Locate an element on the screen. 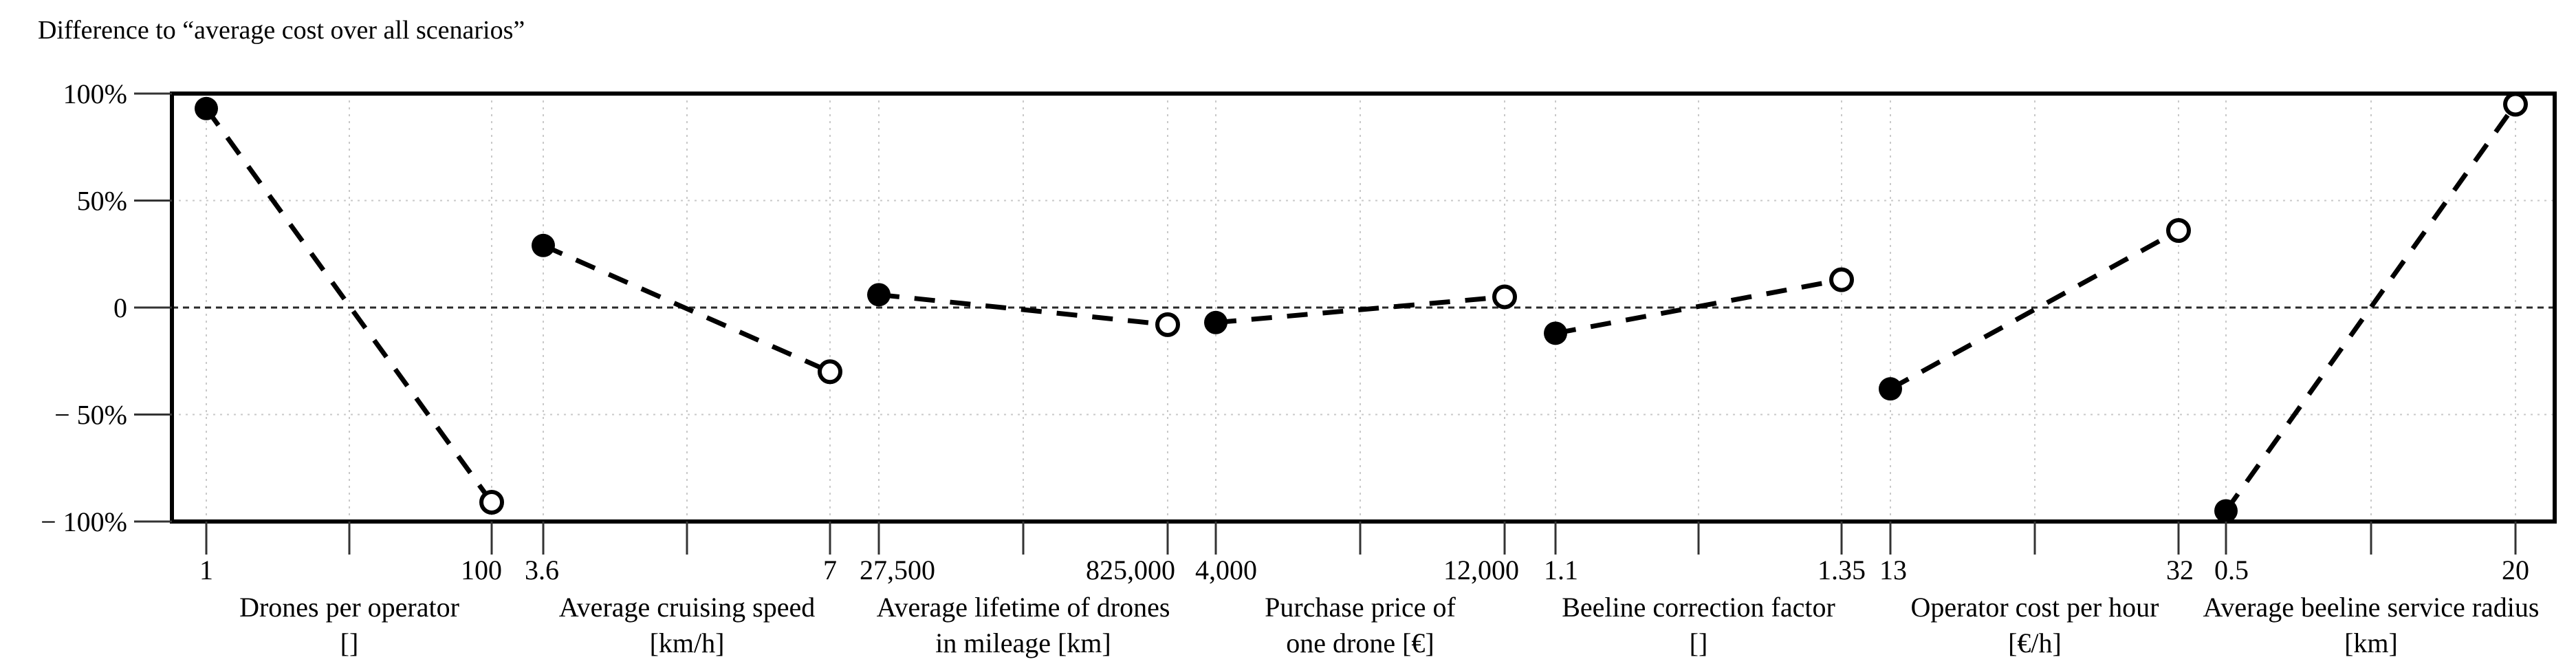 The width and height of the screenshot is (2576, 666). panel-label-line1: Purchase price of is located at coordinates (1360, 607).